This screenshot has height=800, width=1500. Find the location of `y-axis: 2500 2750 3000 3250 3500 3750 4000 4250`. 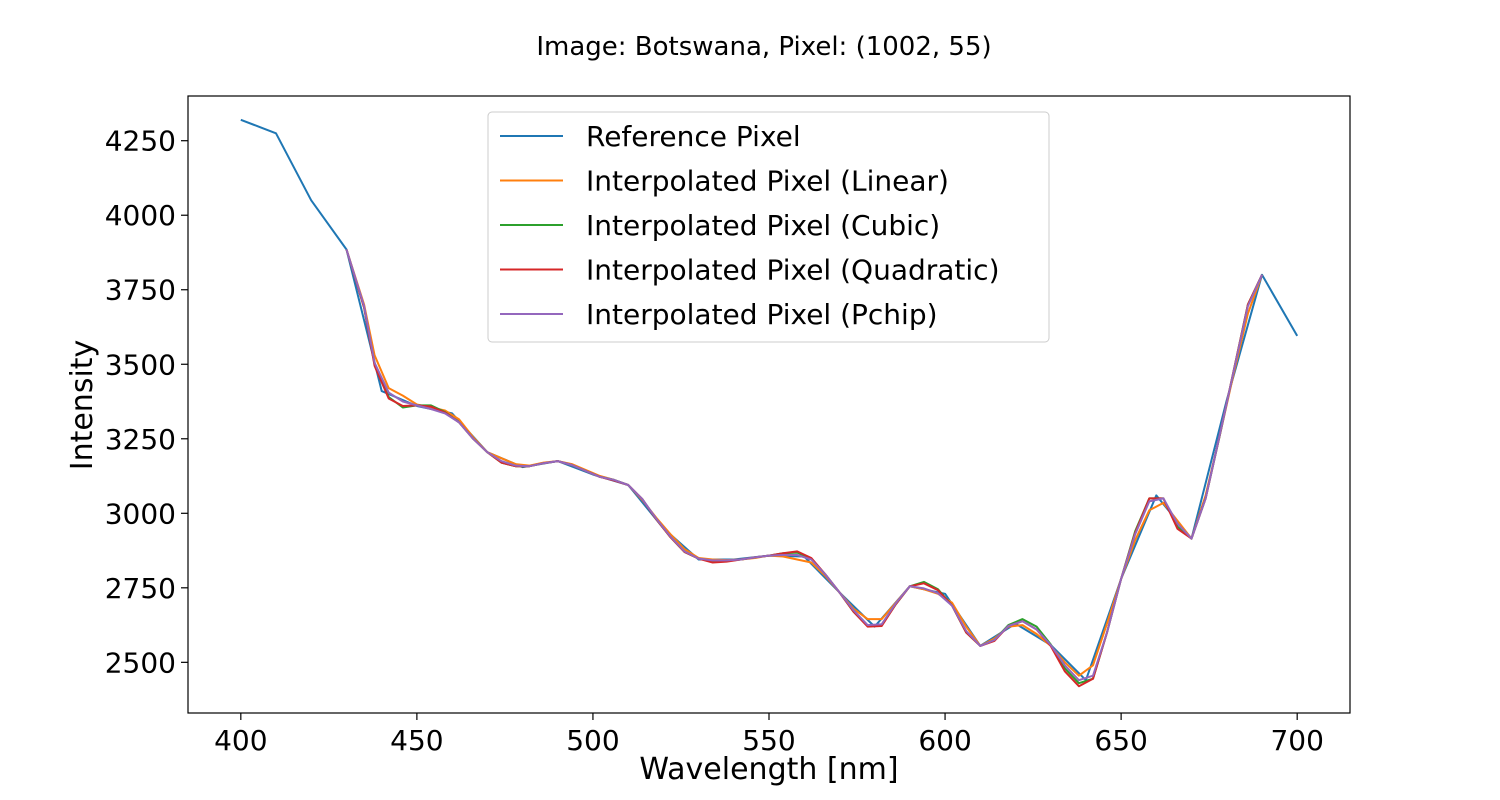

y-axis: 2500 2750 3000 3250 3500 3750 4000 4250 is located at coordinates (146, 402).